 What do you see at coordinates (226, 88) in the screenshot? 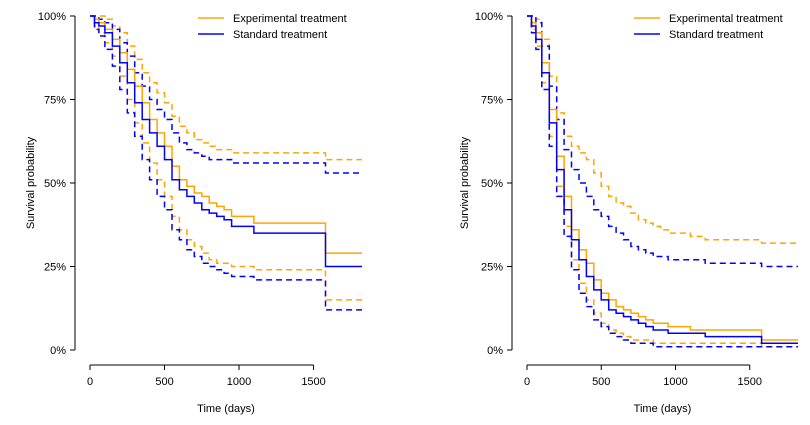
I see `experimental-upper-ci-line` at bounding box center [226, 88].